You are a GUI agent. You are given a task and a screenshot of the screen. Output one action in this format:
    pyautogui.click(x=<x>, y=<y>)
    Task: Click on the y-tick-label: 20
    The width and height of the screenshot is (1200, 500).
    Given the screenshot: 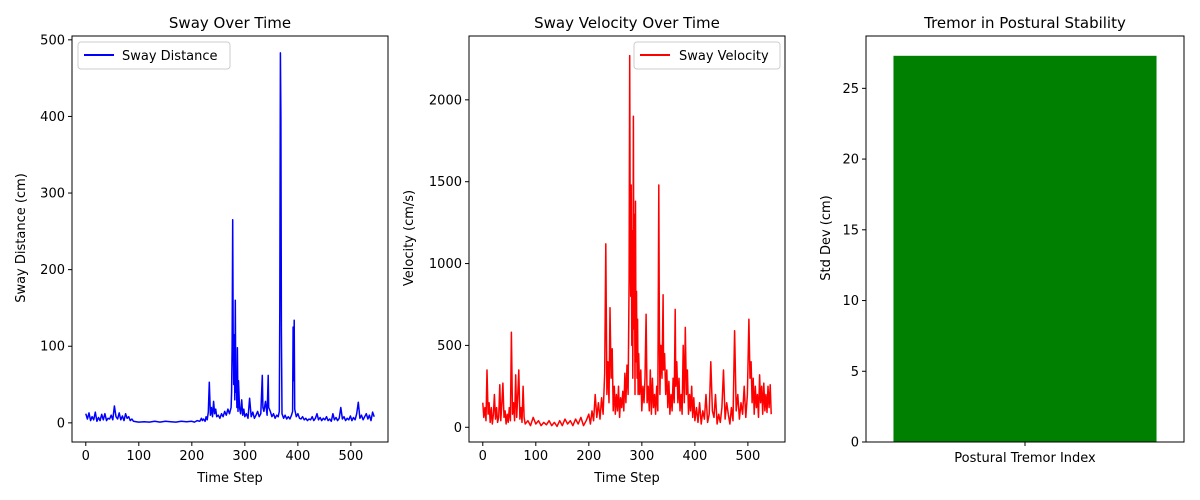 What is the action you would take?
    pyautogui.click(x=850, y=160)
    